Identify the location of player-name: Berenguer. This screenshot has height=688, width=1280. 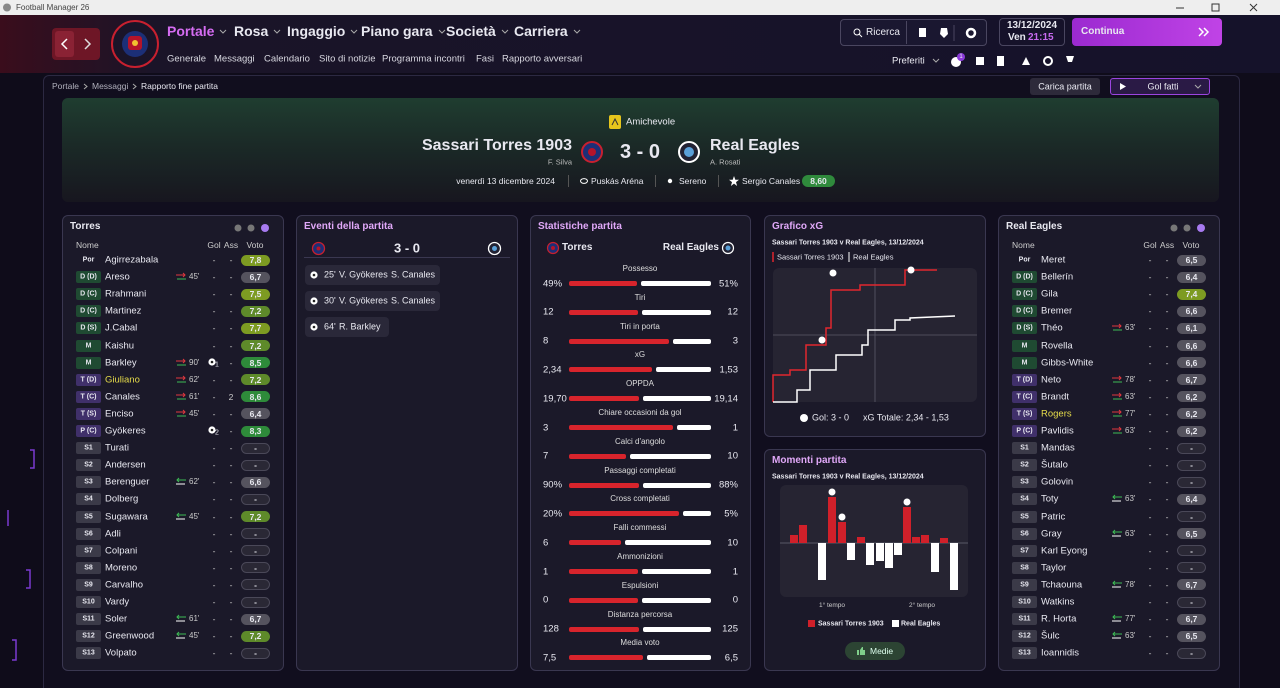
(127, 482).